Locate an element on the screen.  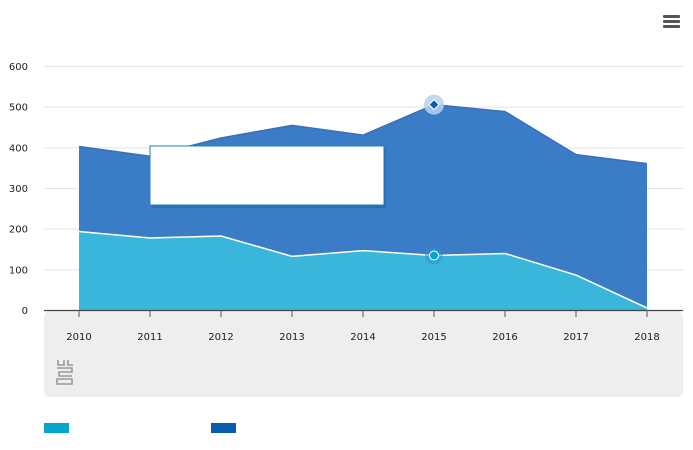
hamburger-menu-icon is located at coordinates (671, 16).